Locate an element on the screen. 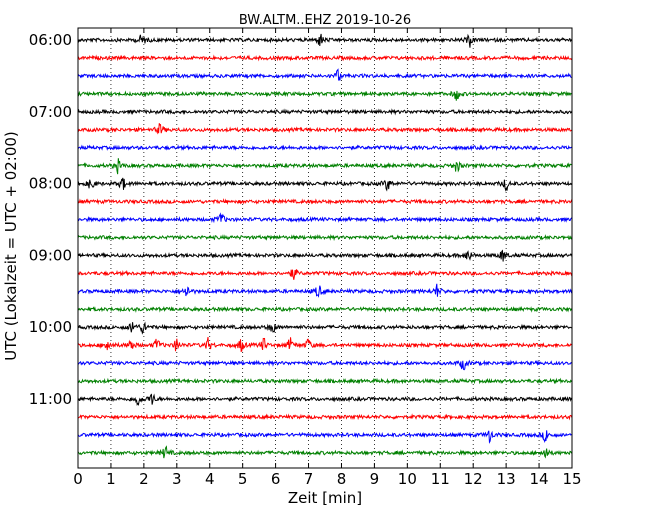 This screenshot has height=520, width=650. x-tick-label: 9 is located at coordinates (375, 479).